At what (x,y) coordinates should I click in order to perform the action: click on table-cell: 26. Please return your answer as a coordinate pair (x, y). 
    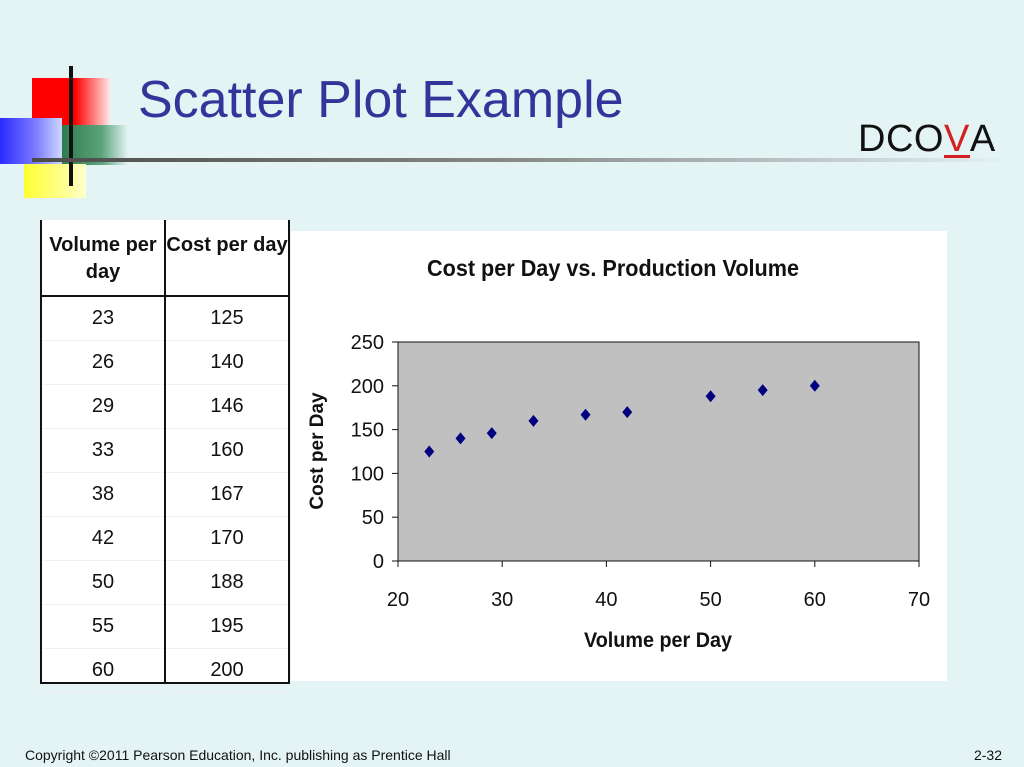
    Looking at the image, I should click on (103, 363).